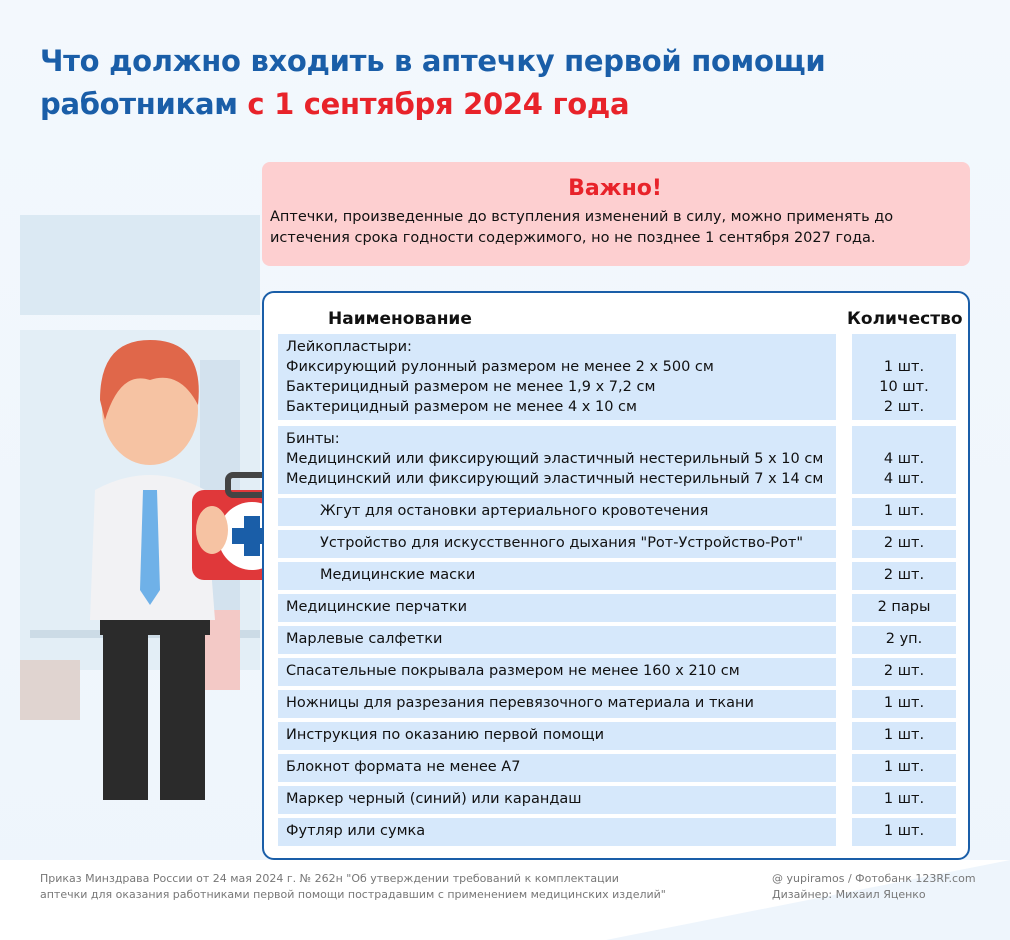 This screenshot has width=1010, height=940. I want to click on item-name: Блокнот формата не менее А7, so click(557, 768).